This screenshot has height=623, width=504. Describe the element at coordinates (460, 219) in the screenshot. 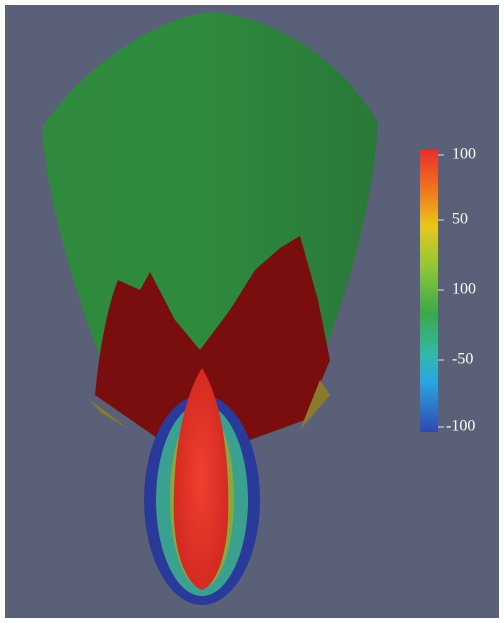

I see `colorbar-label: 50` at that location.